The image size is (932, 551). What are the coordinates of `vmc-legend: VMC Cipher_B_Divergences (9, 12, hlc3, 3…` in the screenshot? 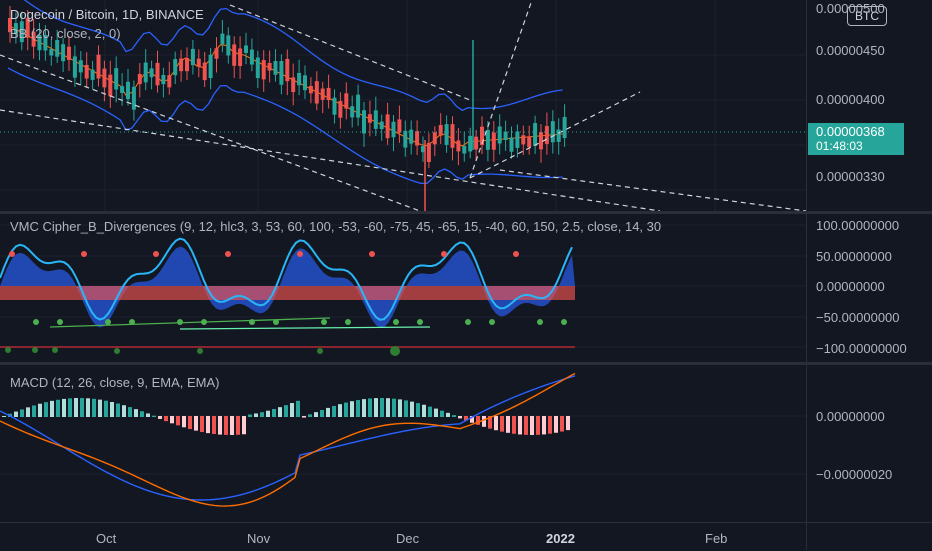 It's located at (336, 226).